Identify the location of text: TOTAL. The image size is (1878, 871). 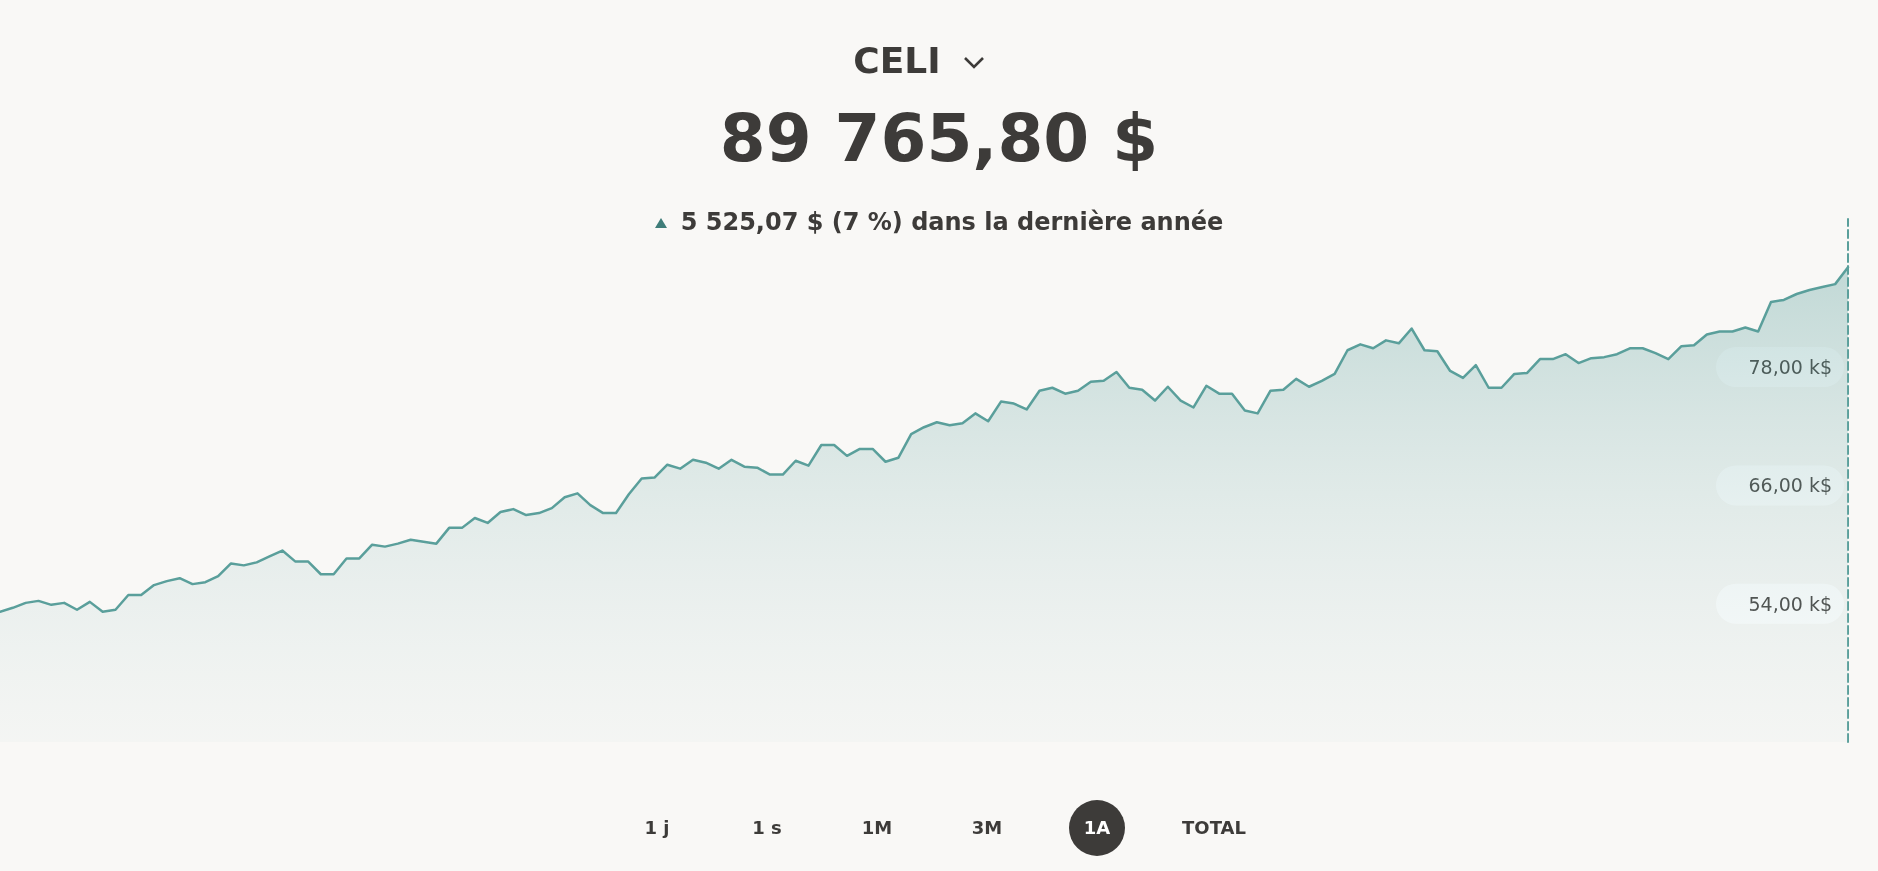
(1214, 828).